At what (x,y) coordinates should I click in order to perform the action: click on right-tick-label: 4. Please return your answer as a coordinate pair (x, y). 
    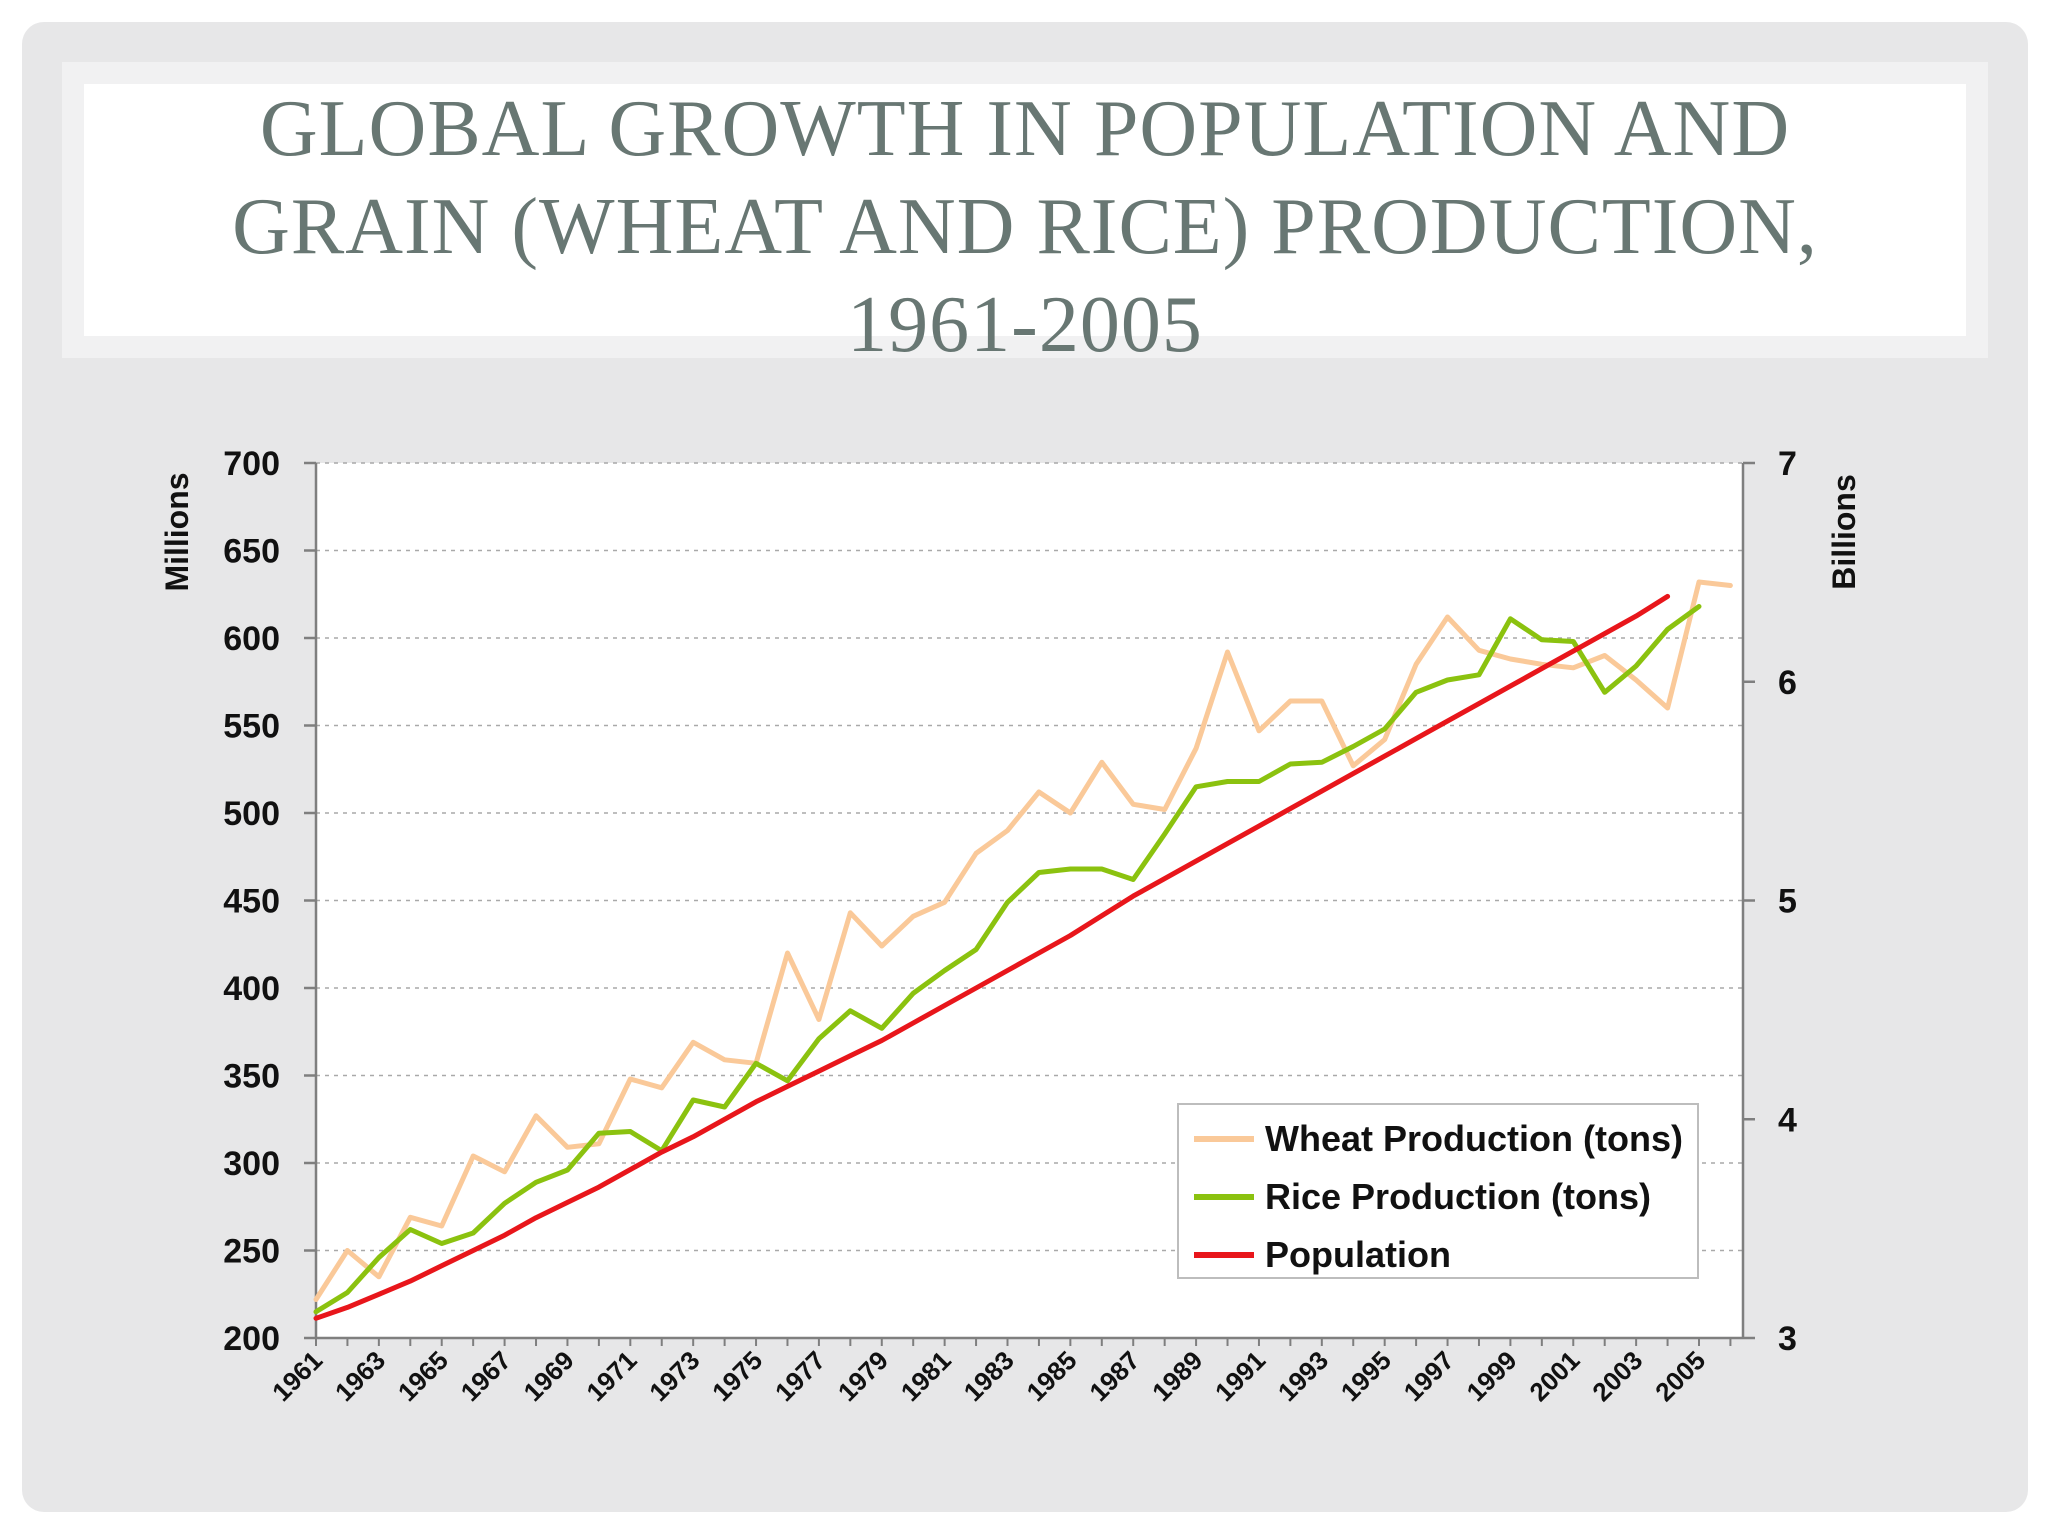
    Looking at the image, I should click on (1787, 1120).